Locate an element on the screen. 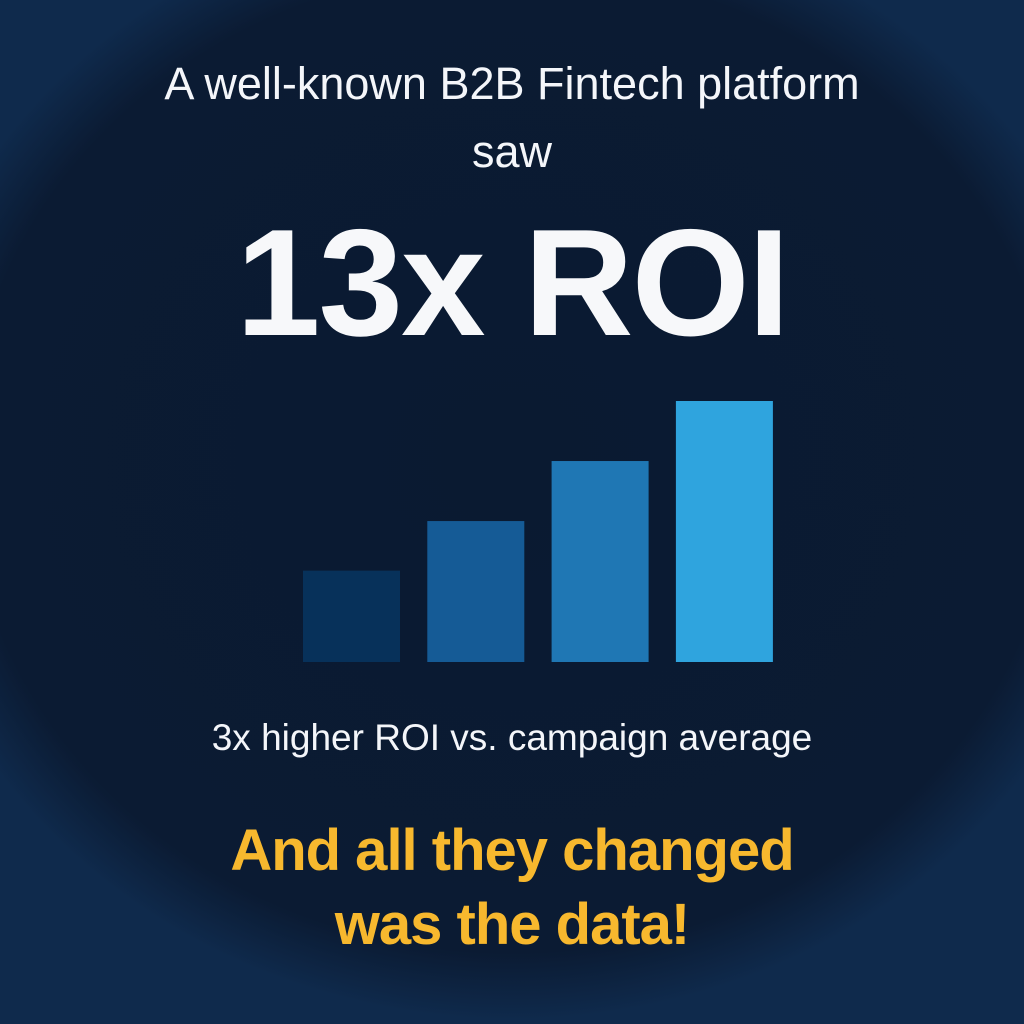 This screenshot has width=1024, height=1024. headline-line2: saw is located at coordinates (512, 151).